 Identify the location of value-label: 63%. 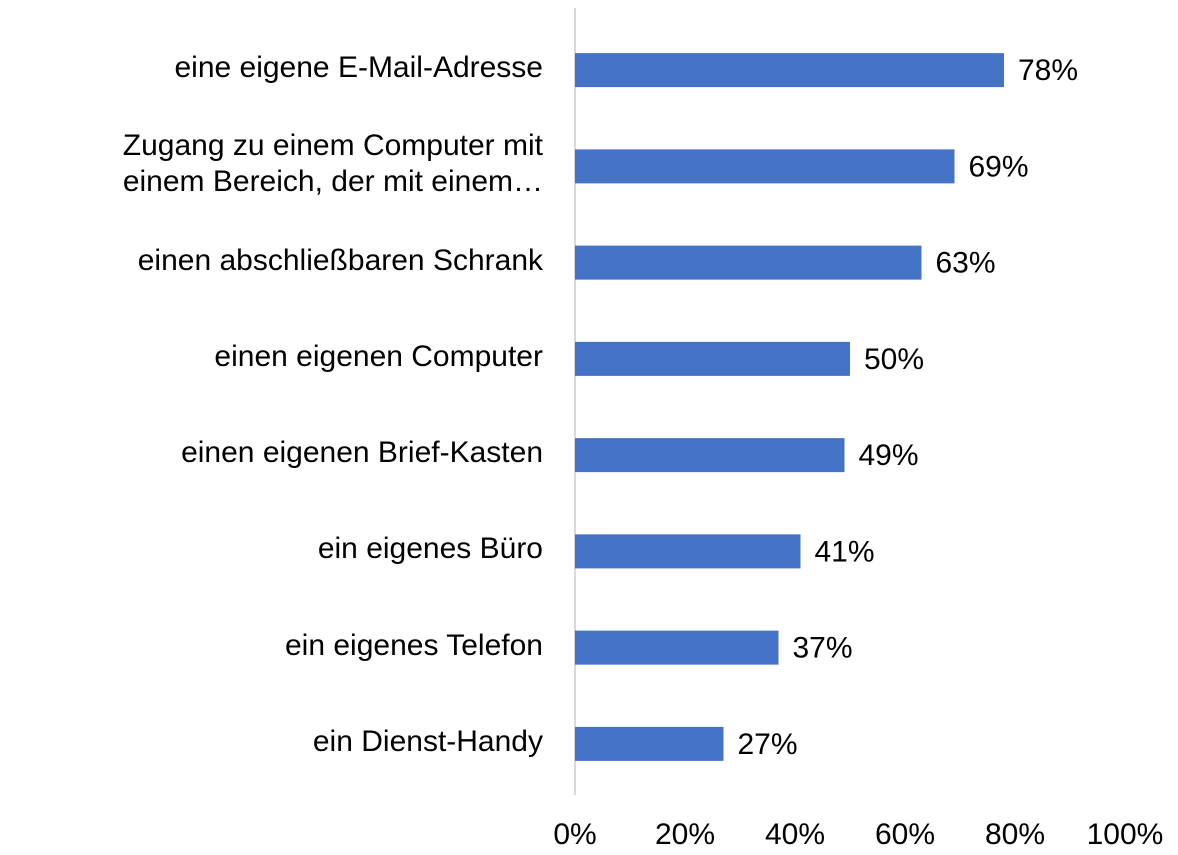
(966, 263).